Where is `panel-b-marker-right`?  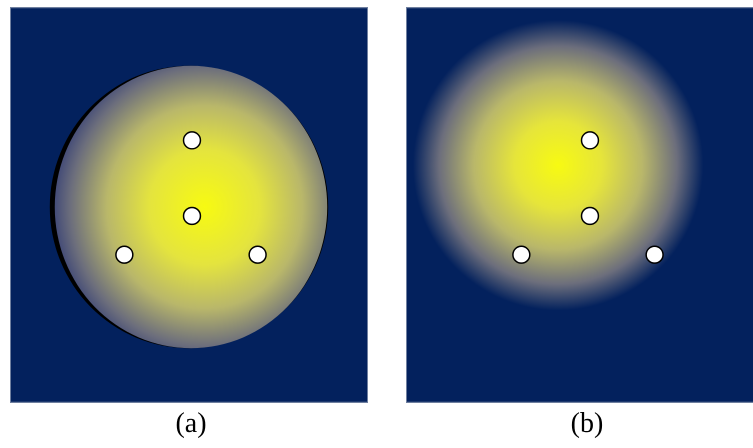 panel-b-marker-right is located at coordinates (654, 254).